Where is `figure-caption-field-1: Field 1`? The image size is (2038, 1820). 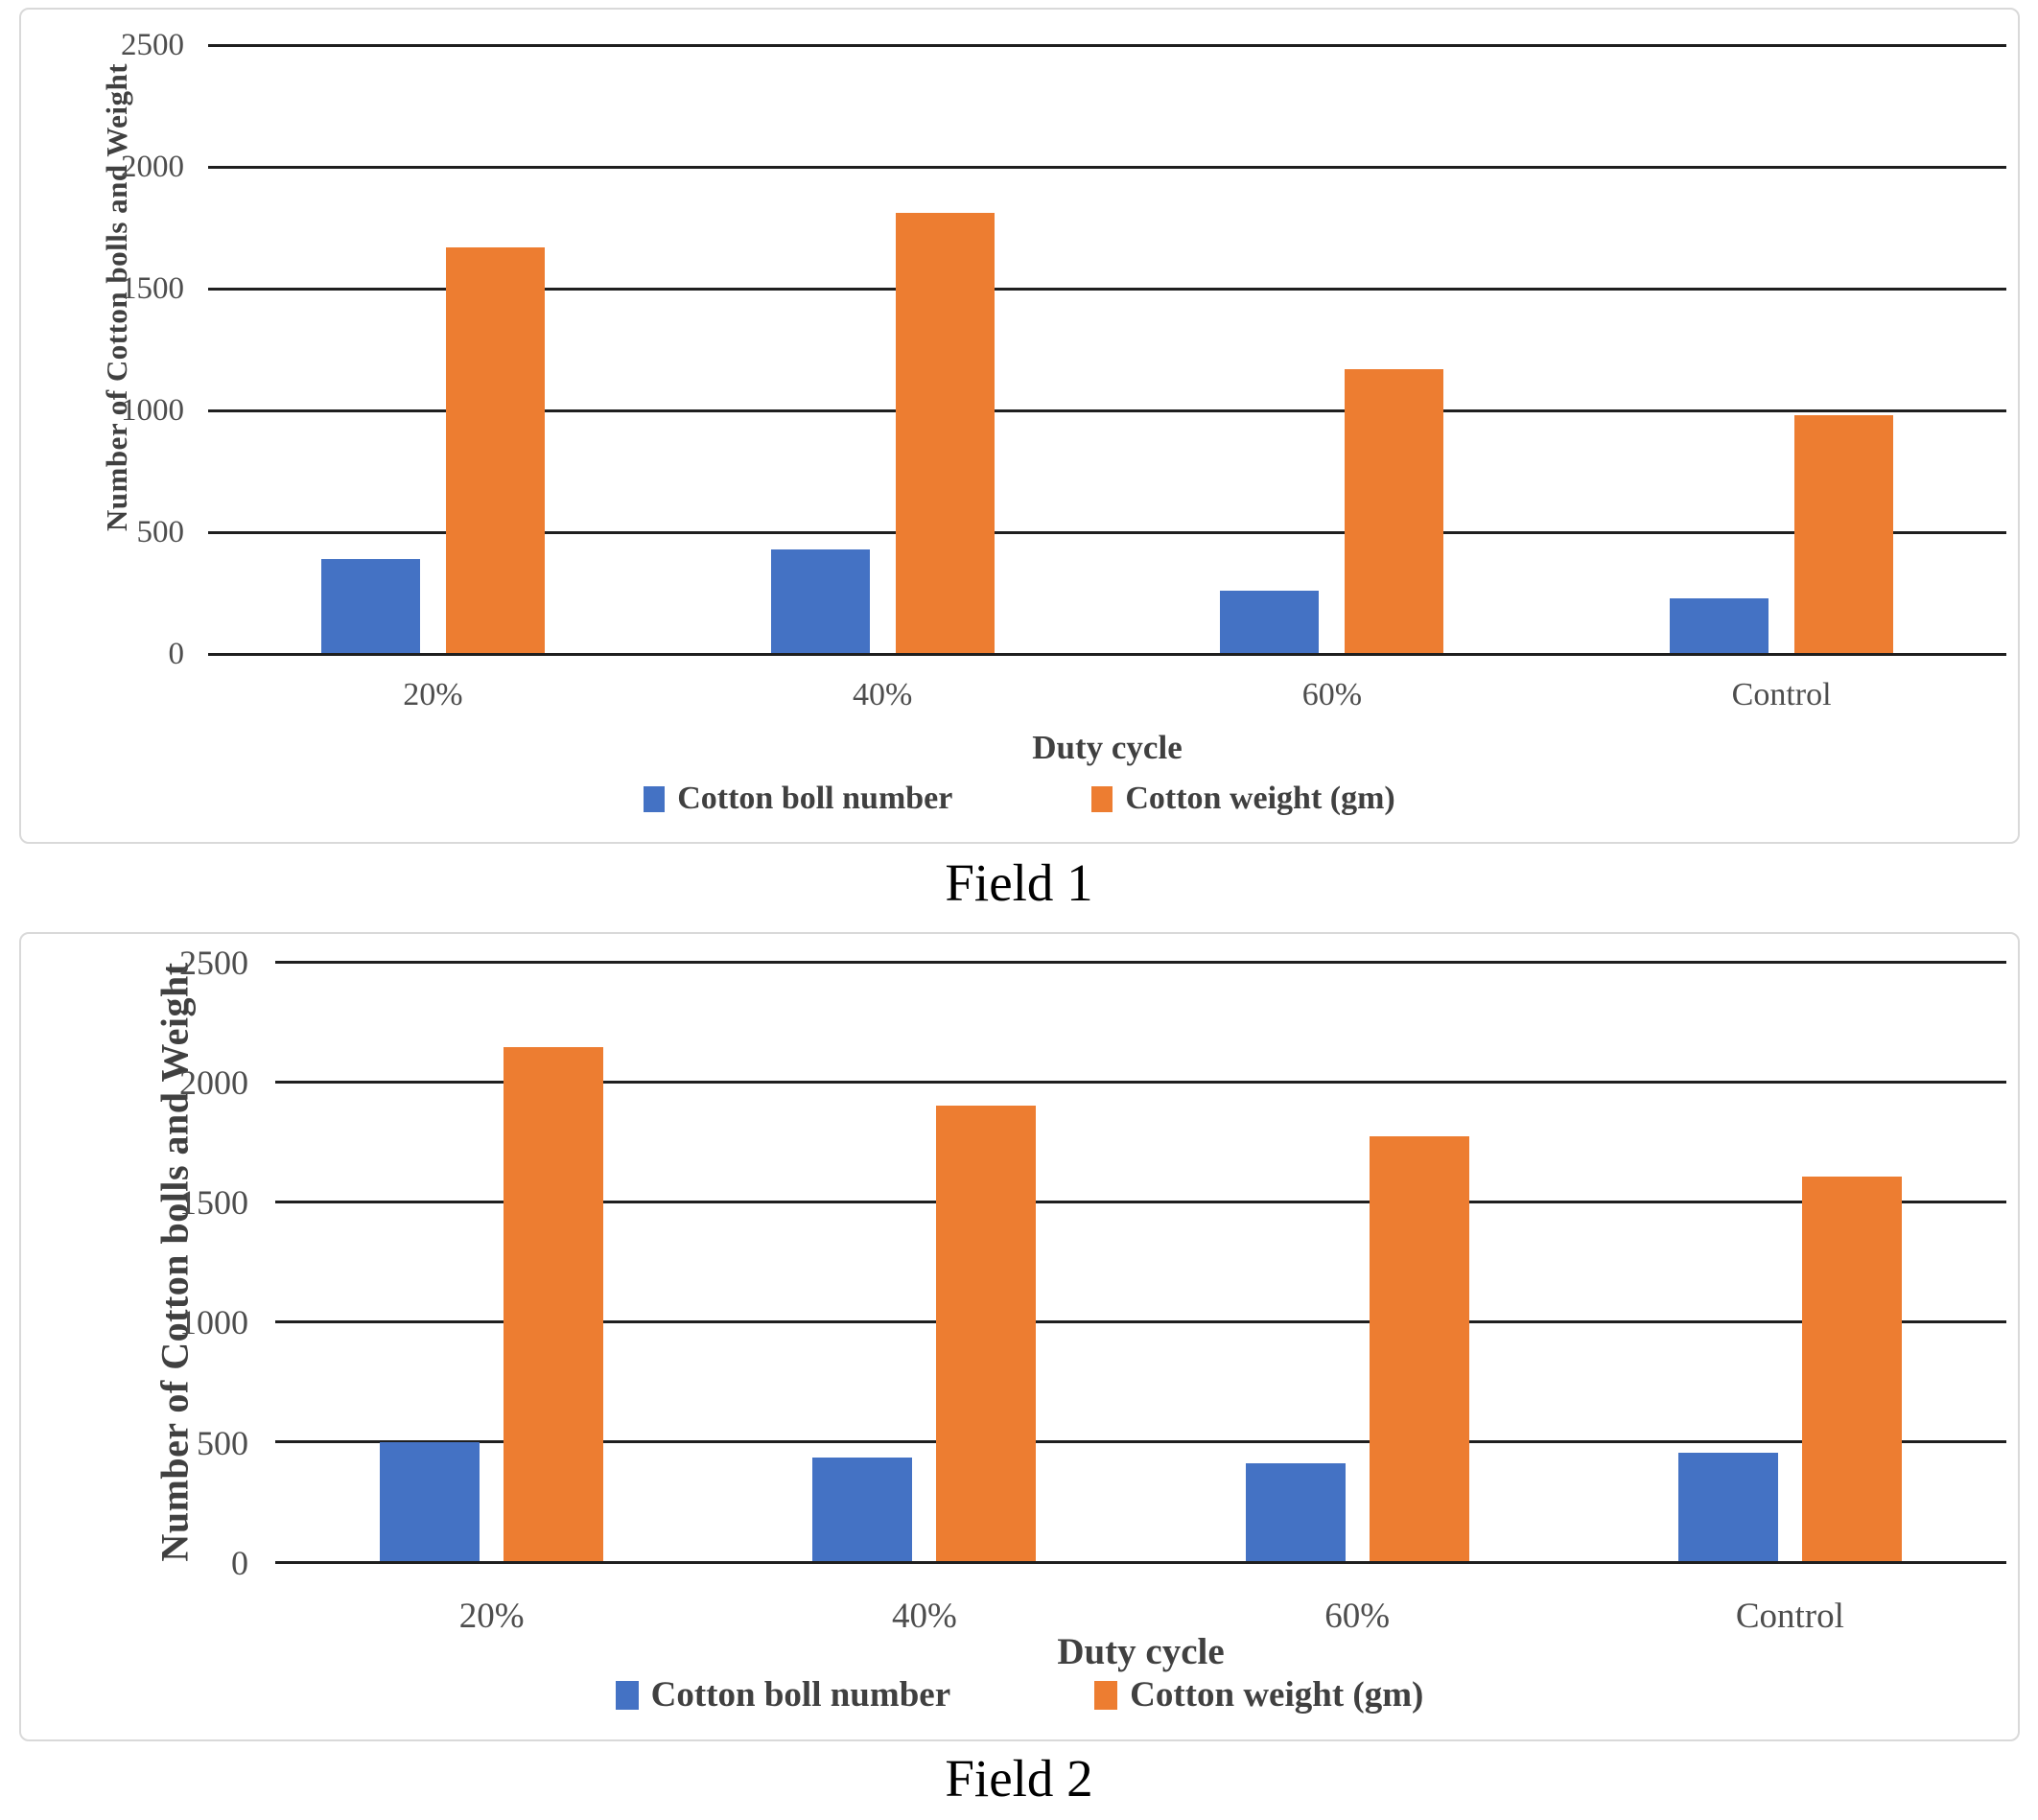
figure-caption-field-1: Field 1 is located at coordinates (1019, 882).